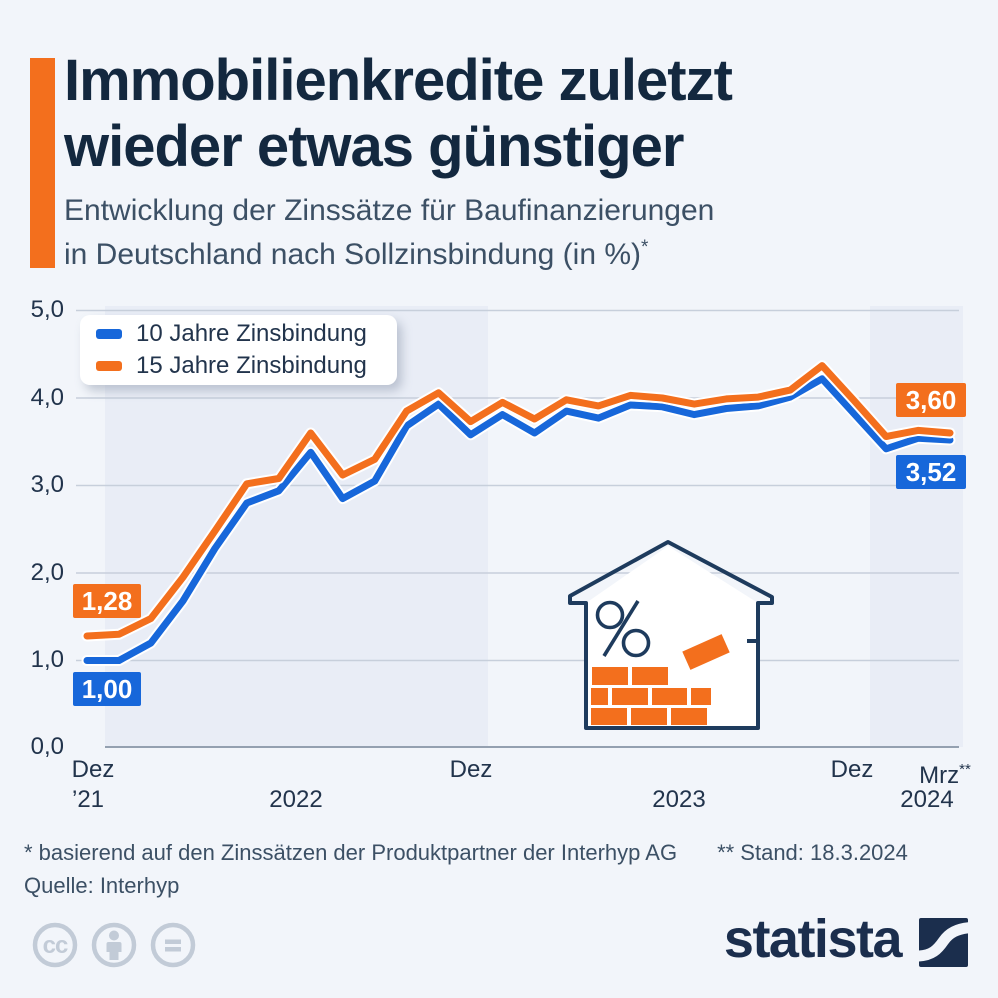 This screenshot has width=998, height=998. What do you see at coordinates (660, 679) in the screenshot?
I see `bricks-icon` at bounding box center [660, 679].